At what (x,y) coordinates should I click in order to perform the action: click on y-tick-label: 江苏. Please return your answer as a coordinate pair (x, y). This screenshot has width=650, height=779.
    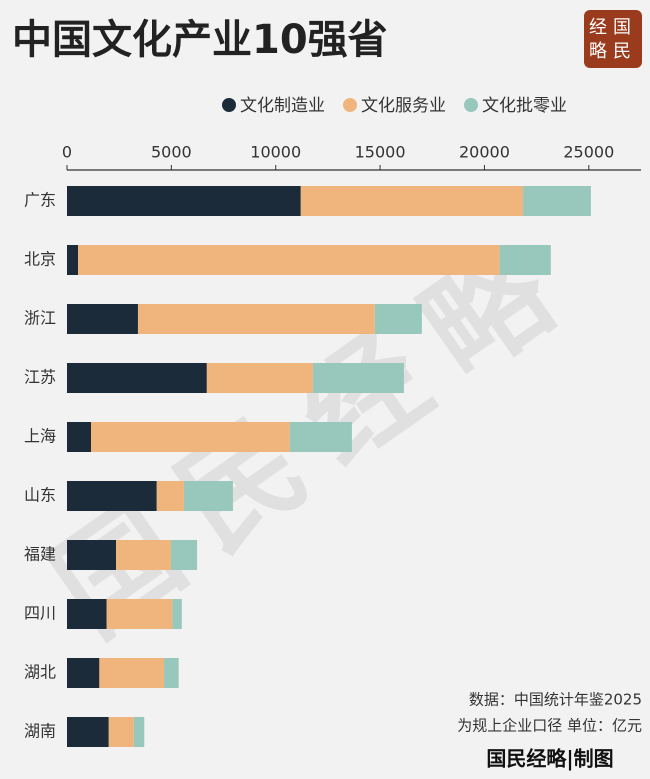
    Looking at the image, I should click on (40, 377).